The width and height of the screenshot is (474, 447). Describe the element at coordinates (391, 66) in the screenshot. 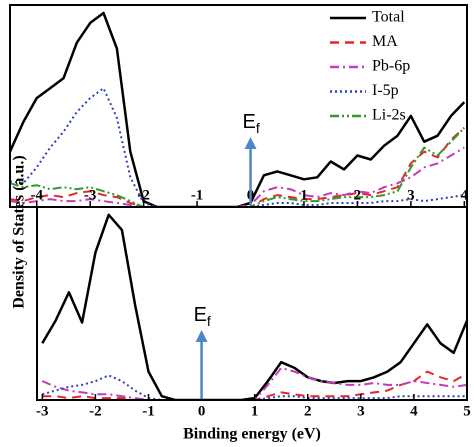

I see `legend-label: Pb-6p` at that location.